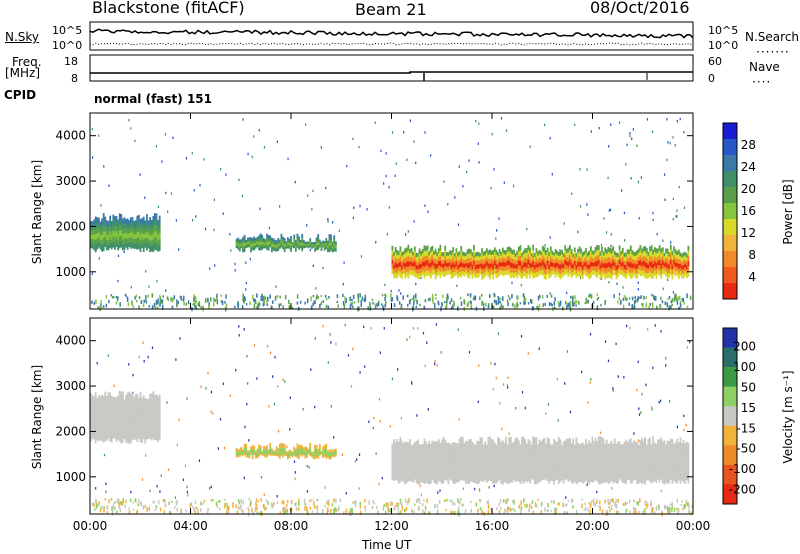 This screenshot has height=554, width=800. What do you see at coordinates (764, 67) in the screenshot?
I see `nave-label: Nave` at bounding box center [764, 67].